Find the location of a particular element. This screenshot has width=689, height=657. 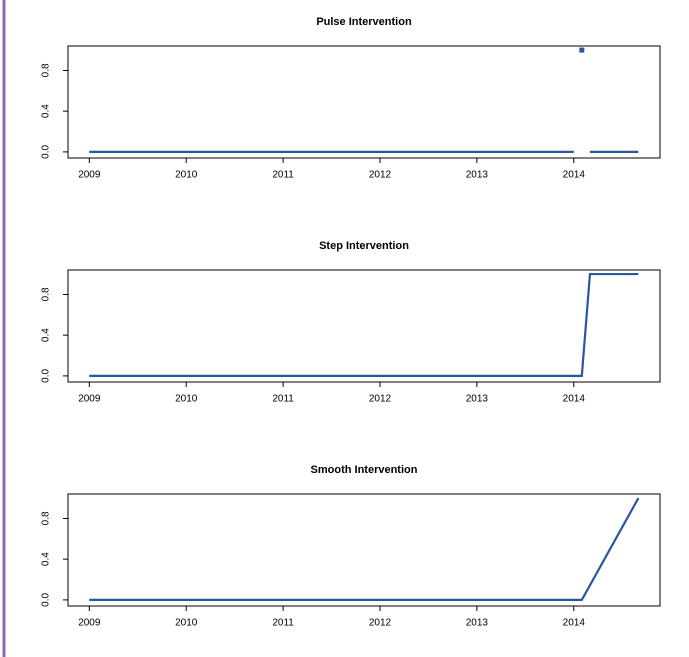

chart-title: Pulse Intervention is located at coordinates (364, 22).